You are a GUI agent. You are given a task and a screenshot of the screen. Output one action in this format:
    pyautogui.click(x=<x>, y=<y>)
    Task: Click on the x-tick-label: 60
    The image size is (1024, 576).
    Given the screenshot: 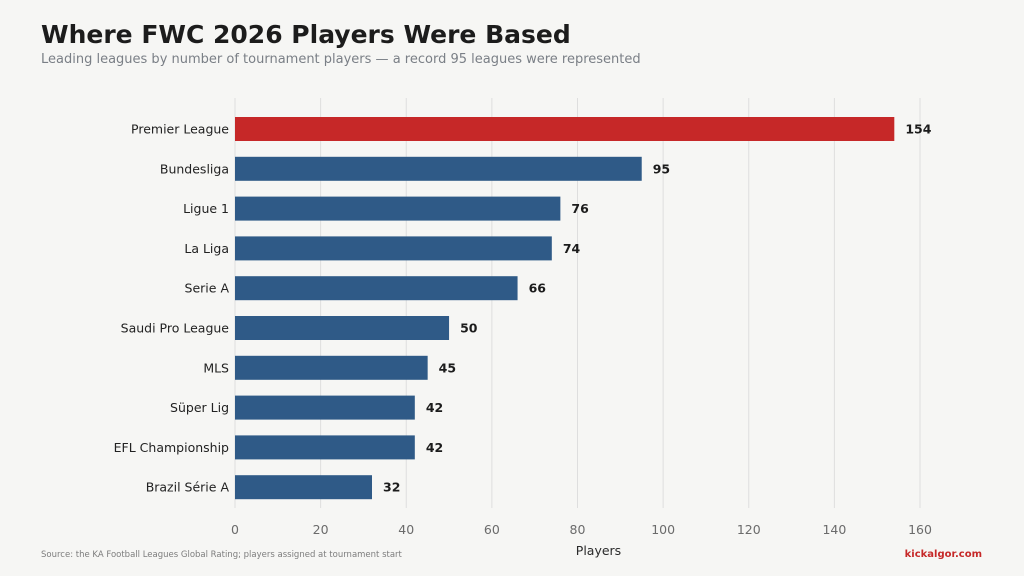 What is the action you would take?
    pyautogui.click(x=492, y=529)
    